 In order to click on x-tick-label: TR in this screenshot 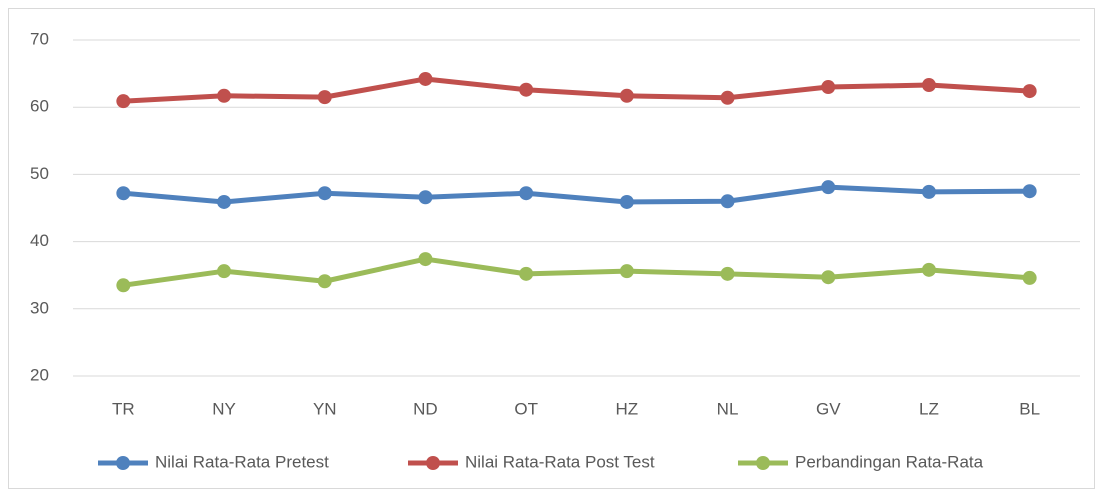, I will do `click(123, 408)`.